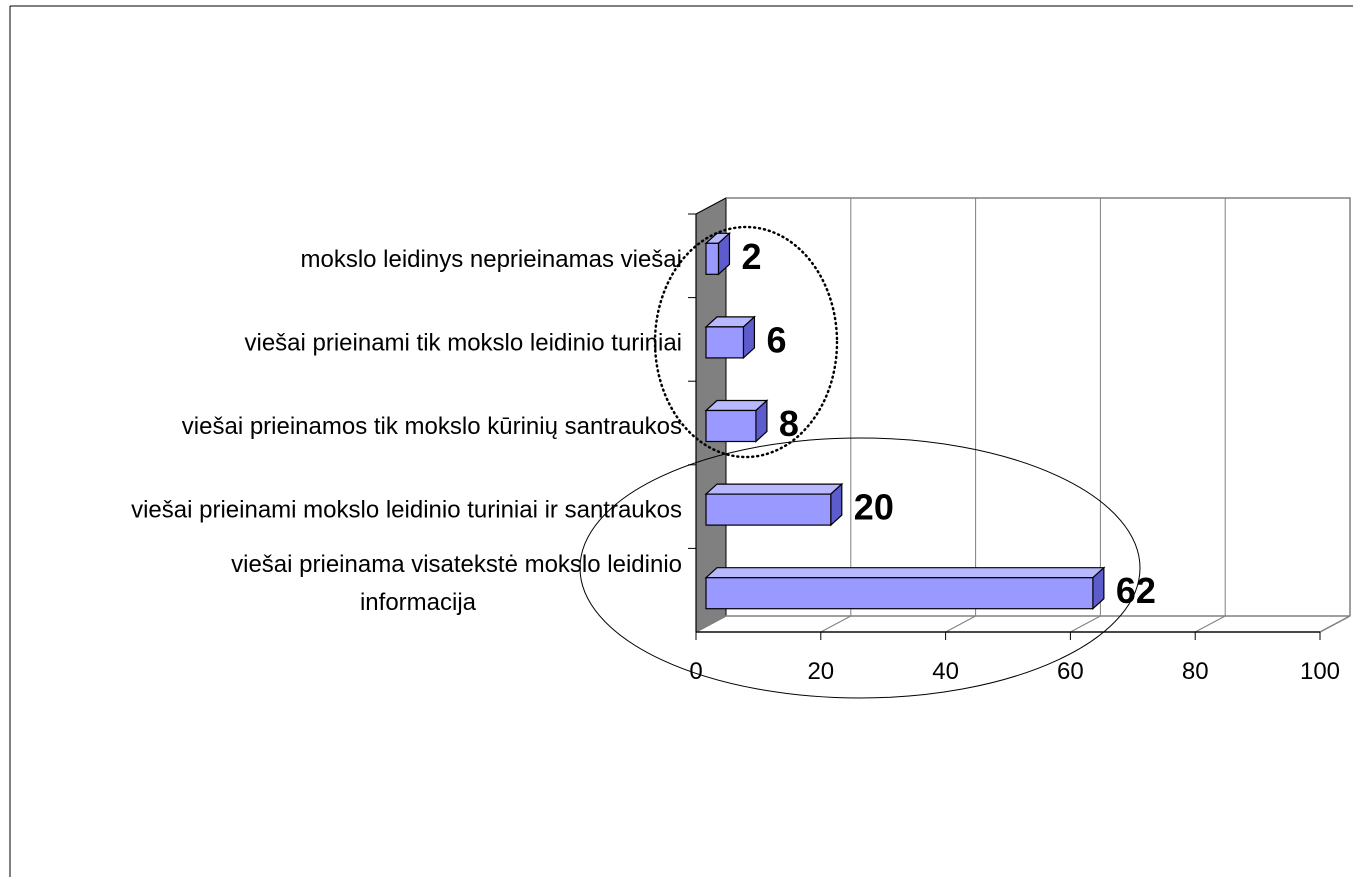 The image size is (1353, 877). I want to click on data-label: 2, so click(751, 256).